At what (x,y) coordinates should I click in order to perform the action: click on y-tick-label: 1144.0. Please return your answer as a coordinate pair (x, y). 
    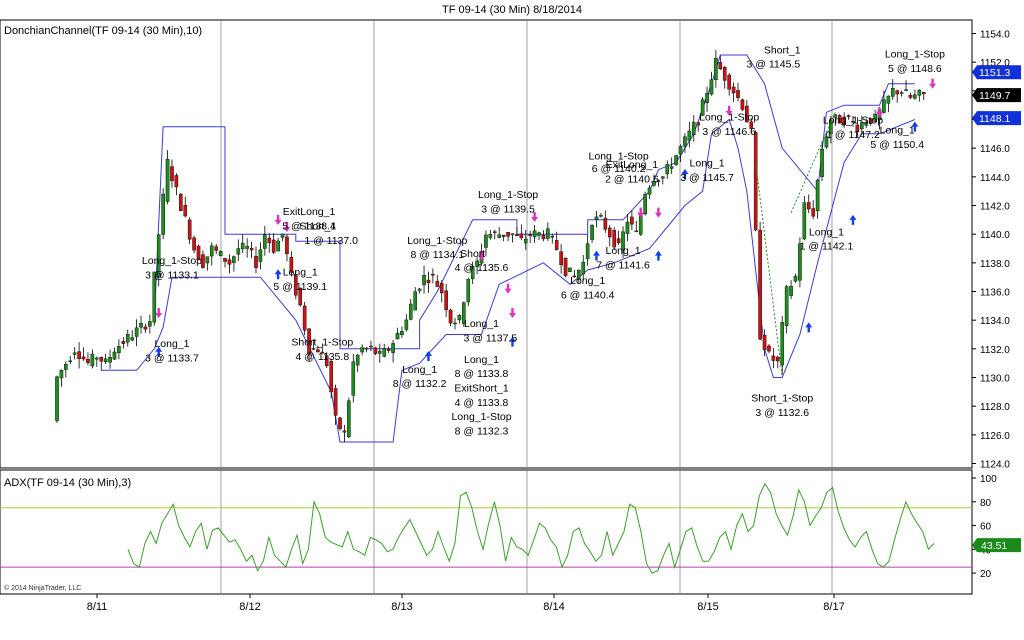
    Looking at the image, I should click on (995, 178).